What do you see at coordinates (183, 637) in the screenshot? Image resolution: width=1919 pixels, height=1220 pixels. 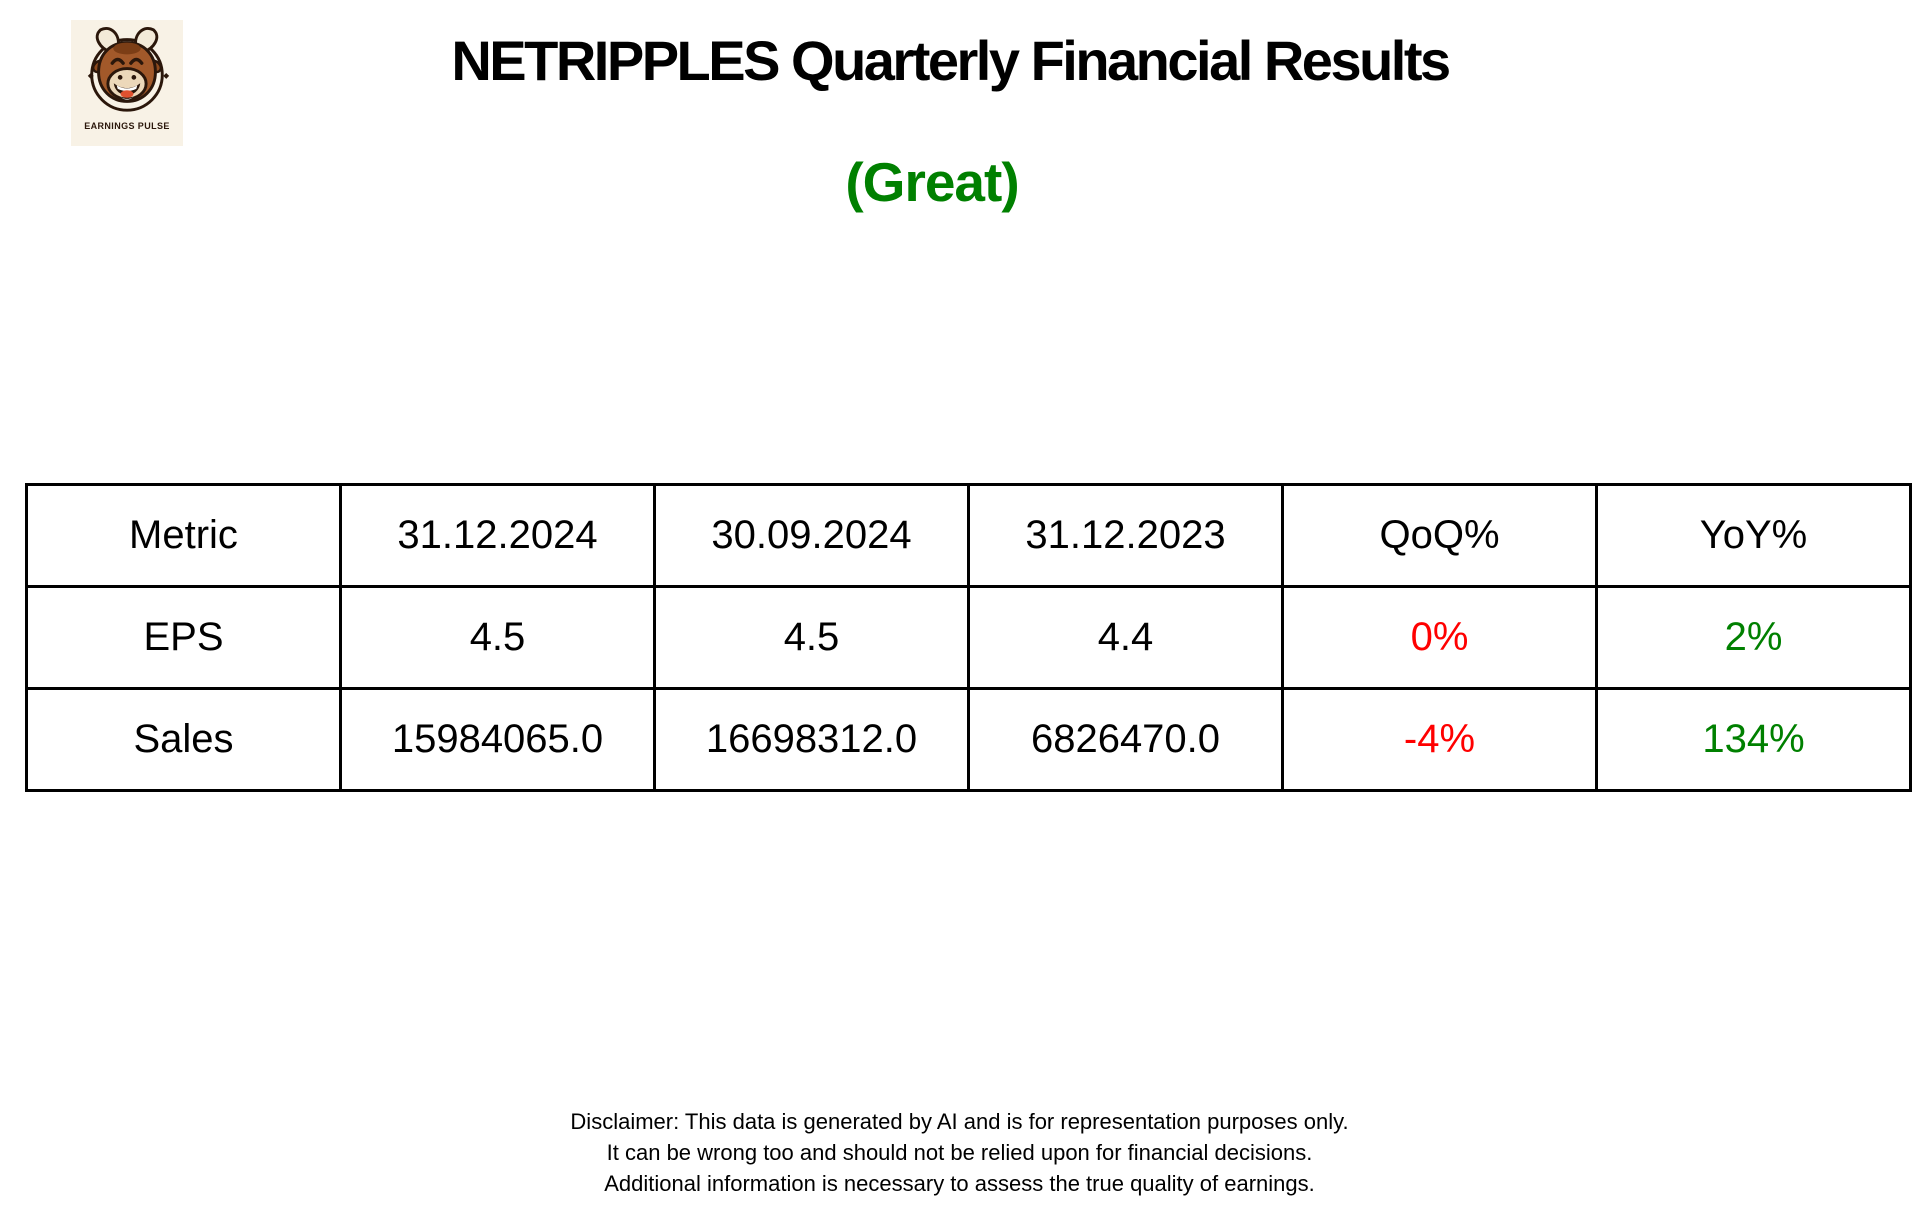 I see `cell-metric-name: EPS` at bounding box center [183, 637].